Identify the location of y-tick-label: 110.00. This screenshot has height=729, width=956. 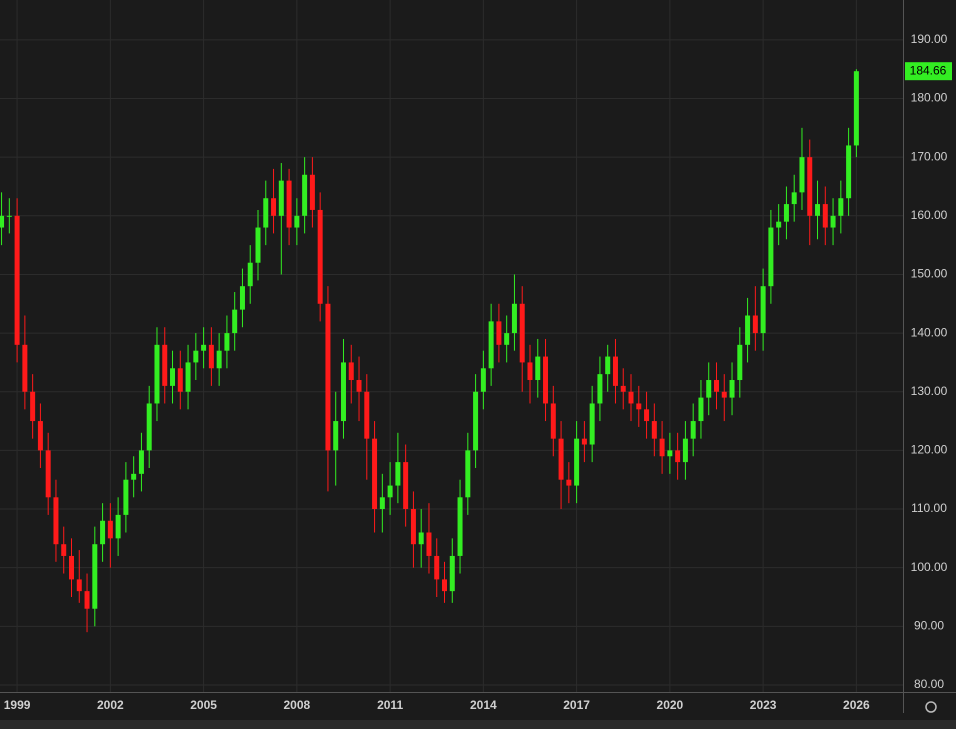
(929, 508).